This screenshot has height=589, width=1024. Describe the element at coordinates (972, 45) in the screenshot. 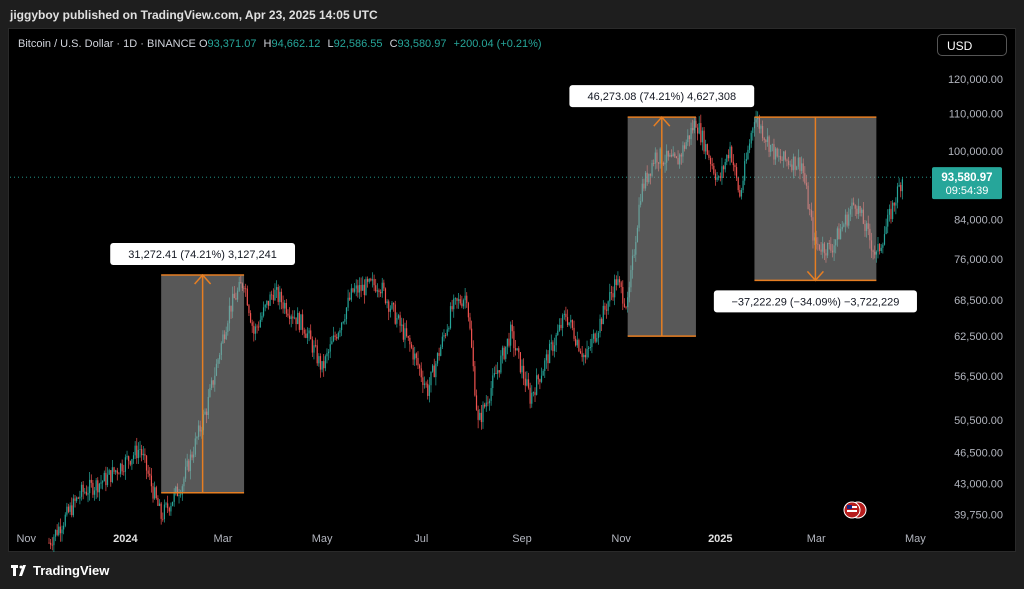

I see `currency-button: USD` at that location.